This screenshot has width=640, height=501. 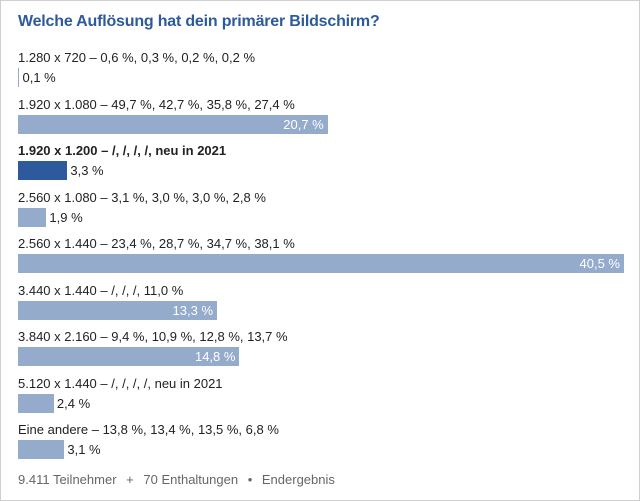 What do you see at coordinates (67, 479) in the screenshot?
I see `participants-count: 9.411 Teilnehmer` at bounding box center [67, 479].